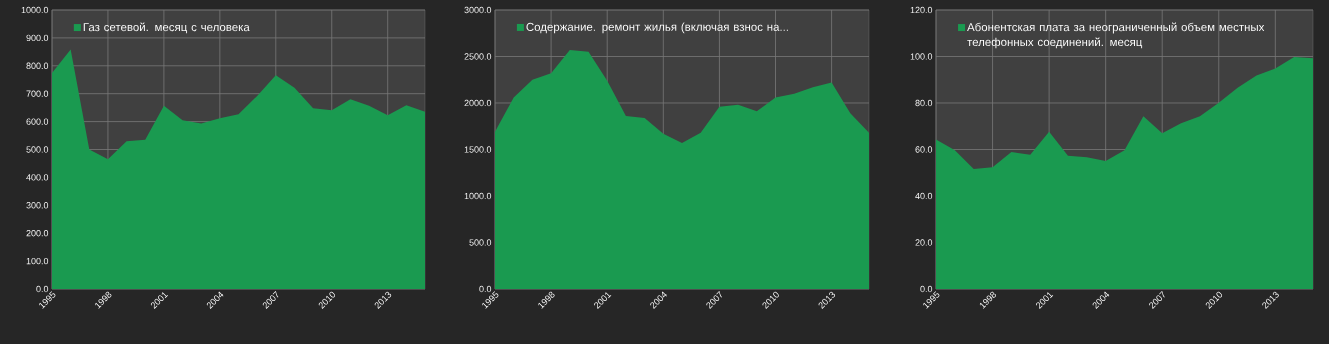  Describe the element at coordinates (924, 149) in the screenshot. I see `y-tick-label: 60.0` at that location.